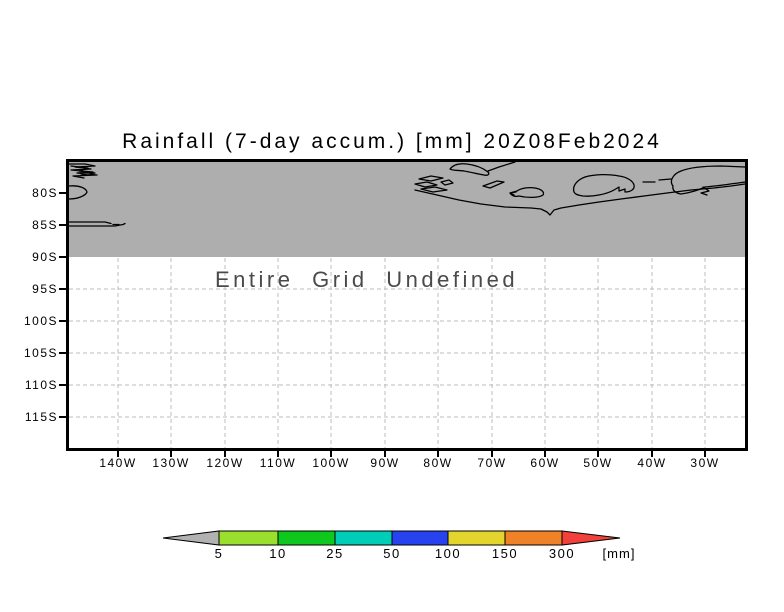  What do you see at coordinates (392, 553) in the screenshot?
I see `colorbar-value-label: 50` at bounding box center [392, 553].